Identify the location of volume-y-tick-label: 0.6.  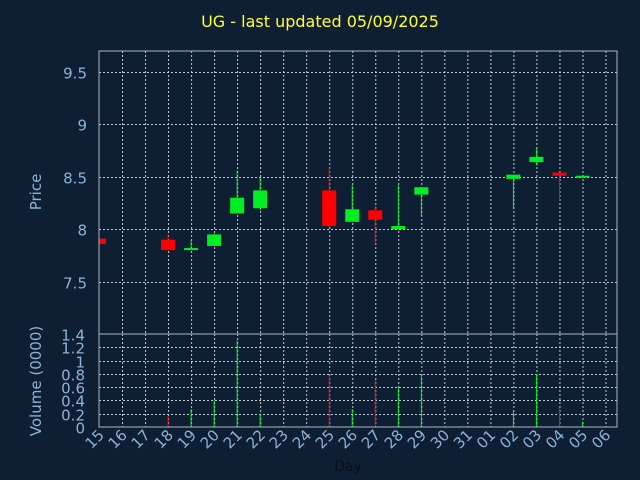
(73, 389).